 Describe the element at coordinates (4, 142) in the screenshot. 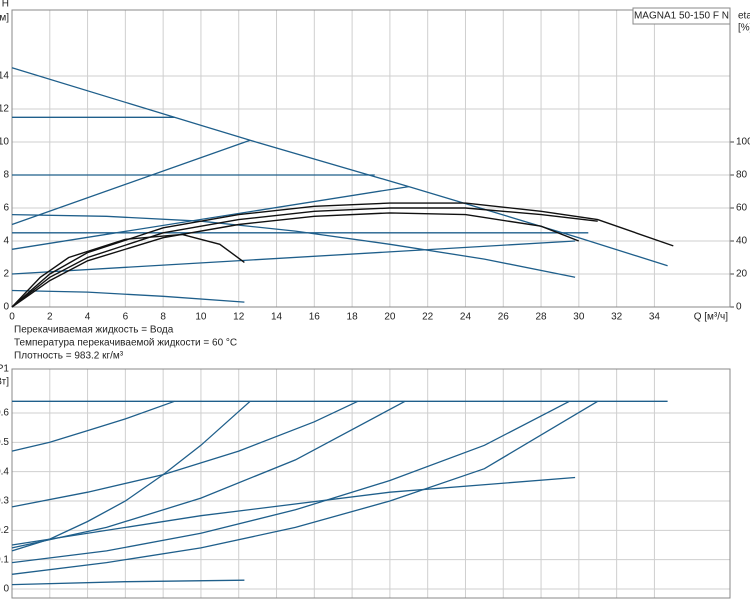

I see `y-tick-label: 10` at that location.